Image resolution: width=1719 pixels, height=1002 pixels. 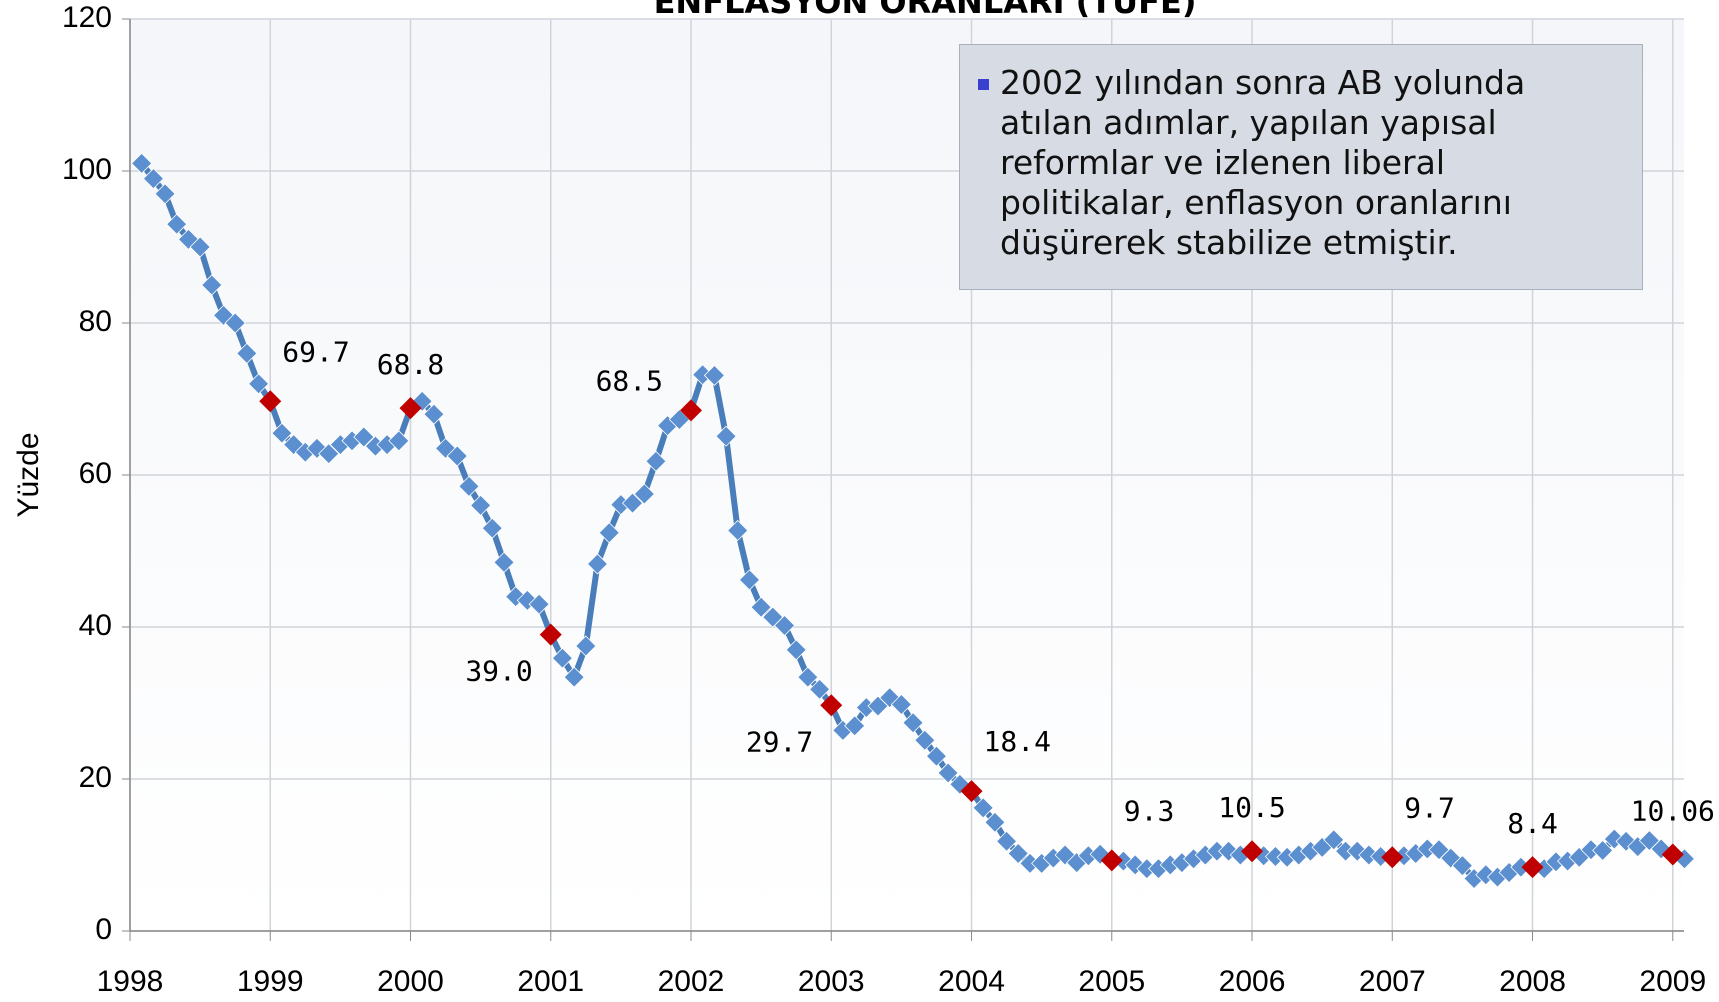 What do you see at coordinates (1017, 741) in the screenshot?
I see `data-label: 18.4` at bounding box center [1017, 741].